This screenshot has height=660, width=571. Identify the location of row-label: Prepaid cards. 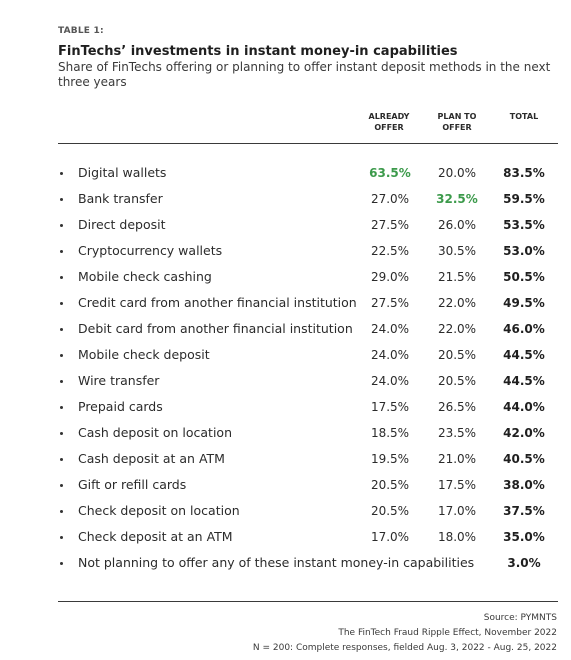
(120, 406).